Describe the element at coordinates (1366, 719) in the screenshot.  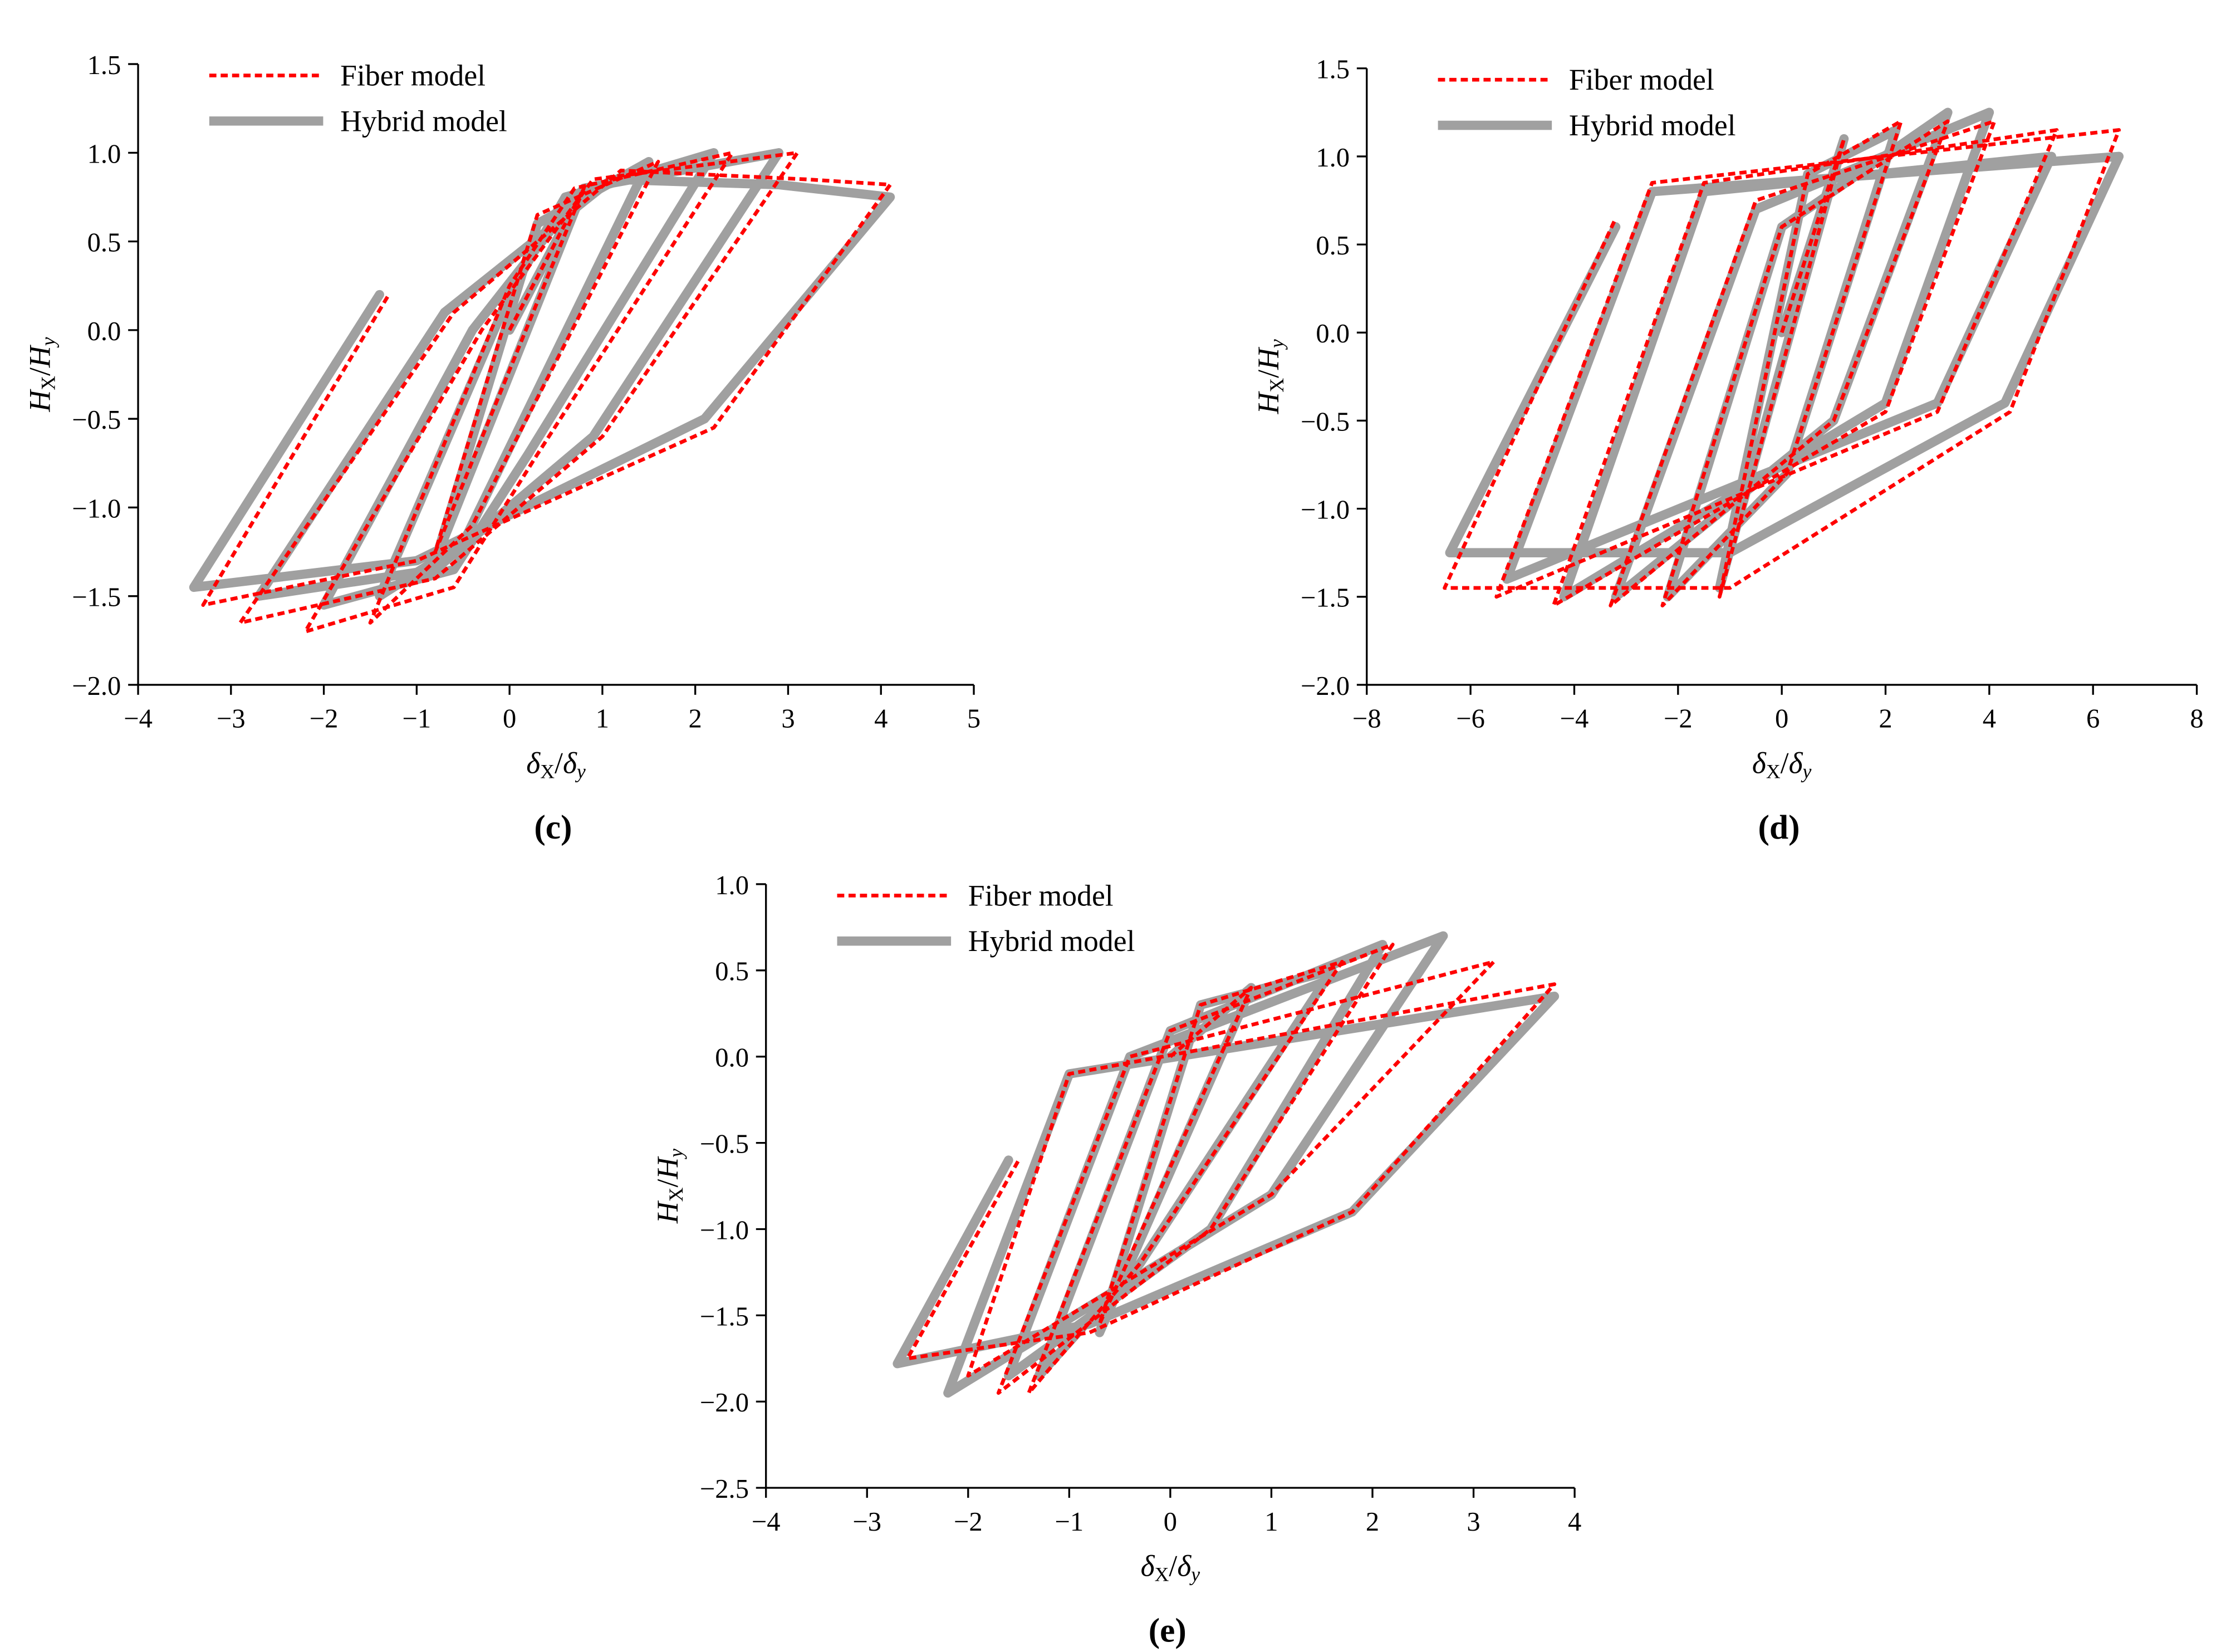
I see `x-tick-label: −8` at that location.